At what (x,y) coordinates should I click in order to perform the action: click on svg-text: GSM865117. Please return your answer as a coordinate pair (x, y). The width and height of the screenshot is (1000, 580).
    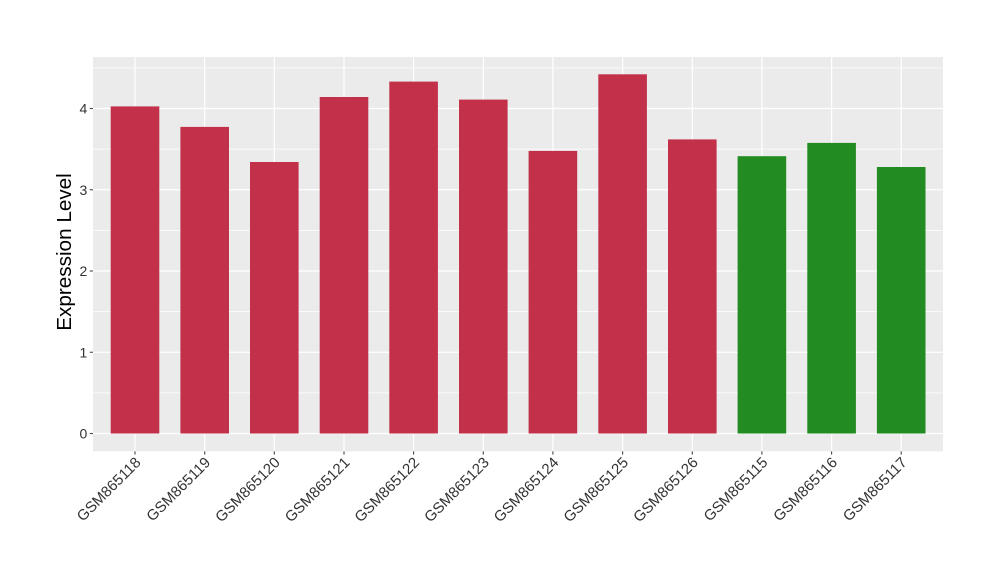
    Looking at the image, I should click on (875, 489).